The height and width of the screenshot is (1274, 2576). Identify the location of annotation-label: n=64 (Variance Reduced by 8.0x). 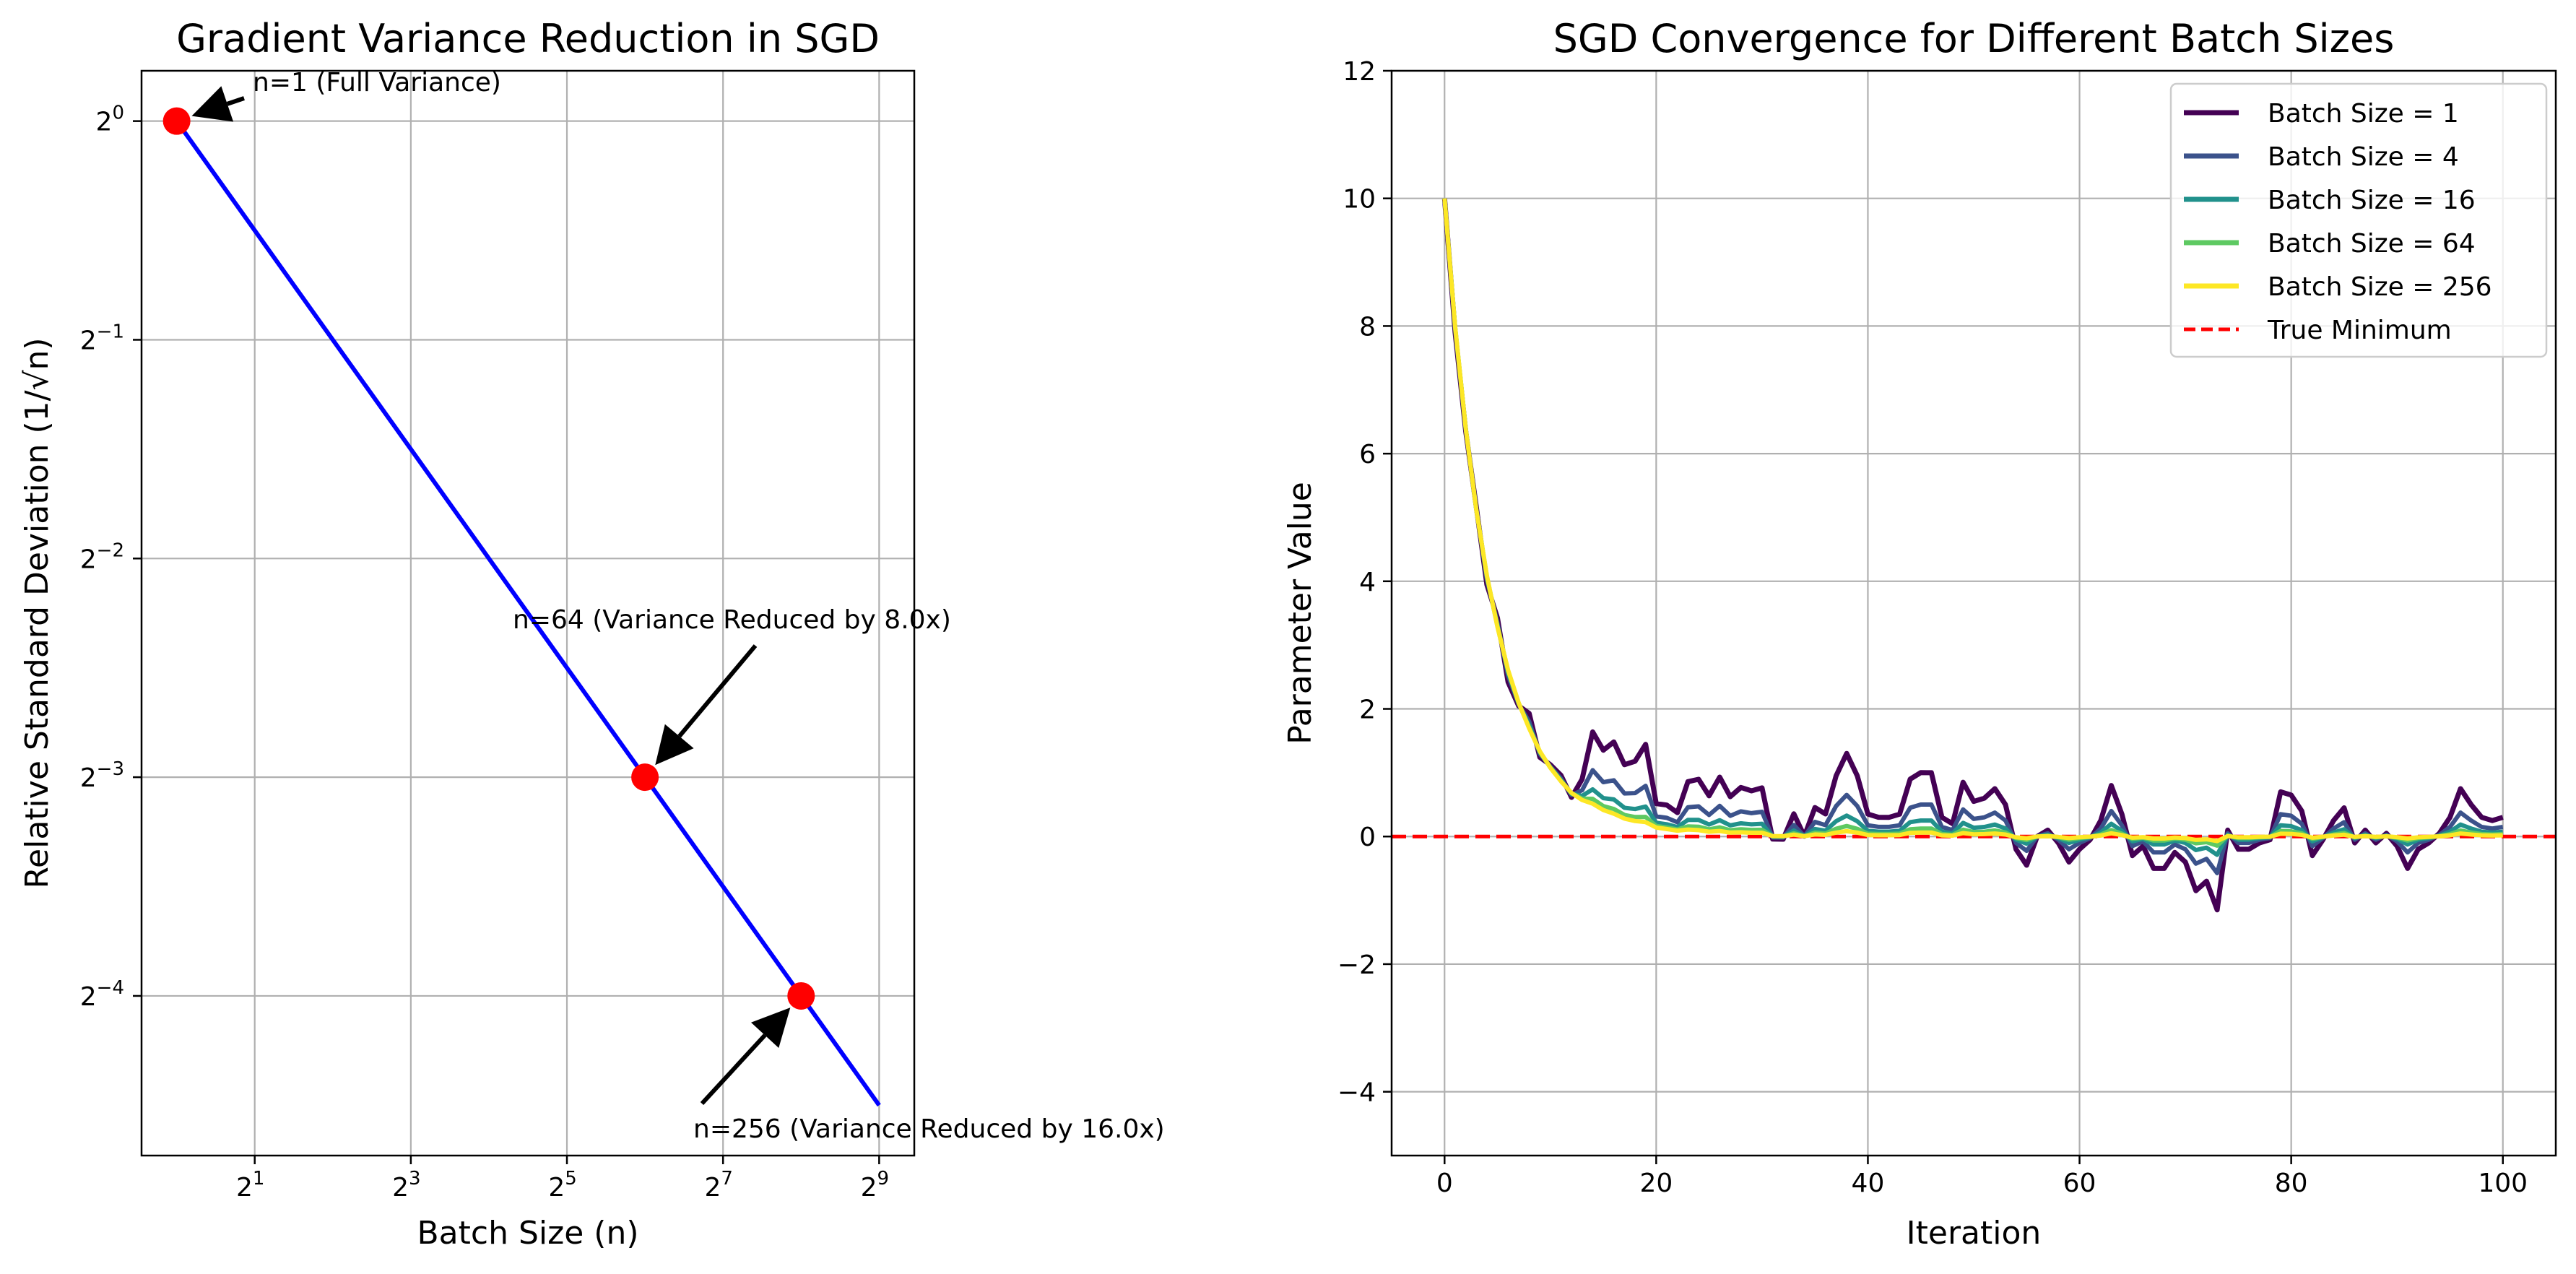
(732, 620).